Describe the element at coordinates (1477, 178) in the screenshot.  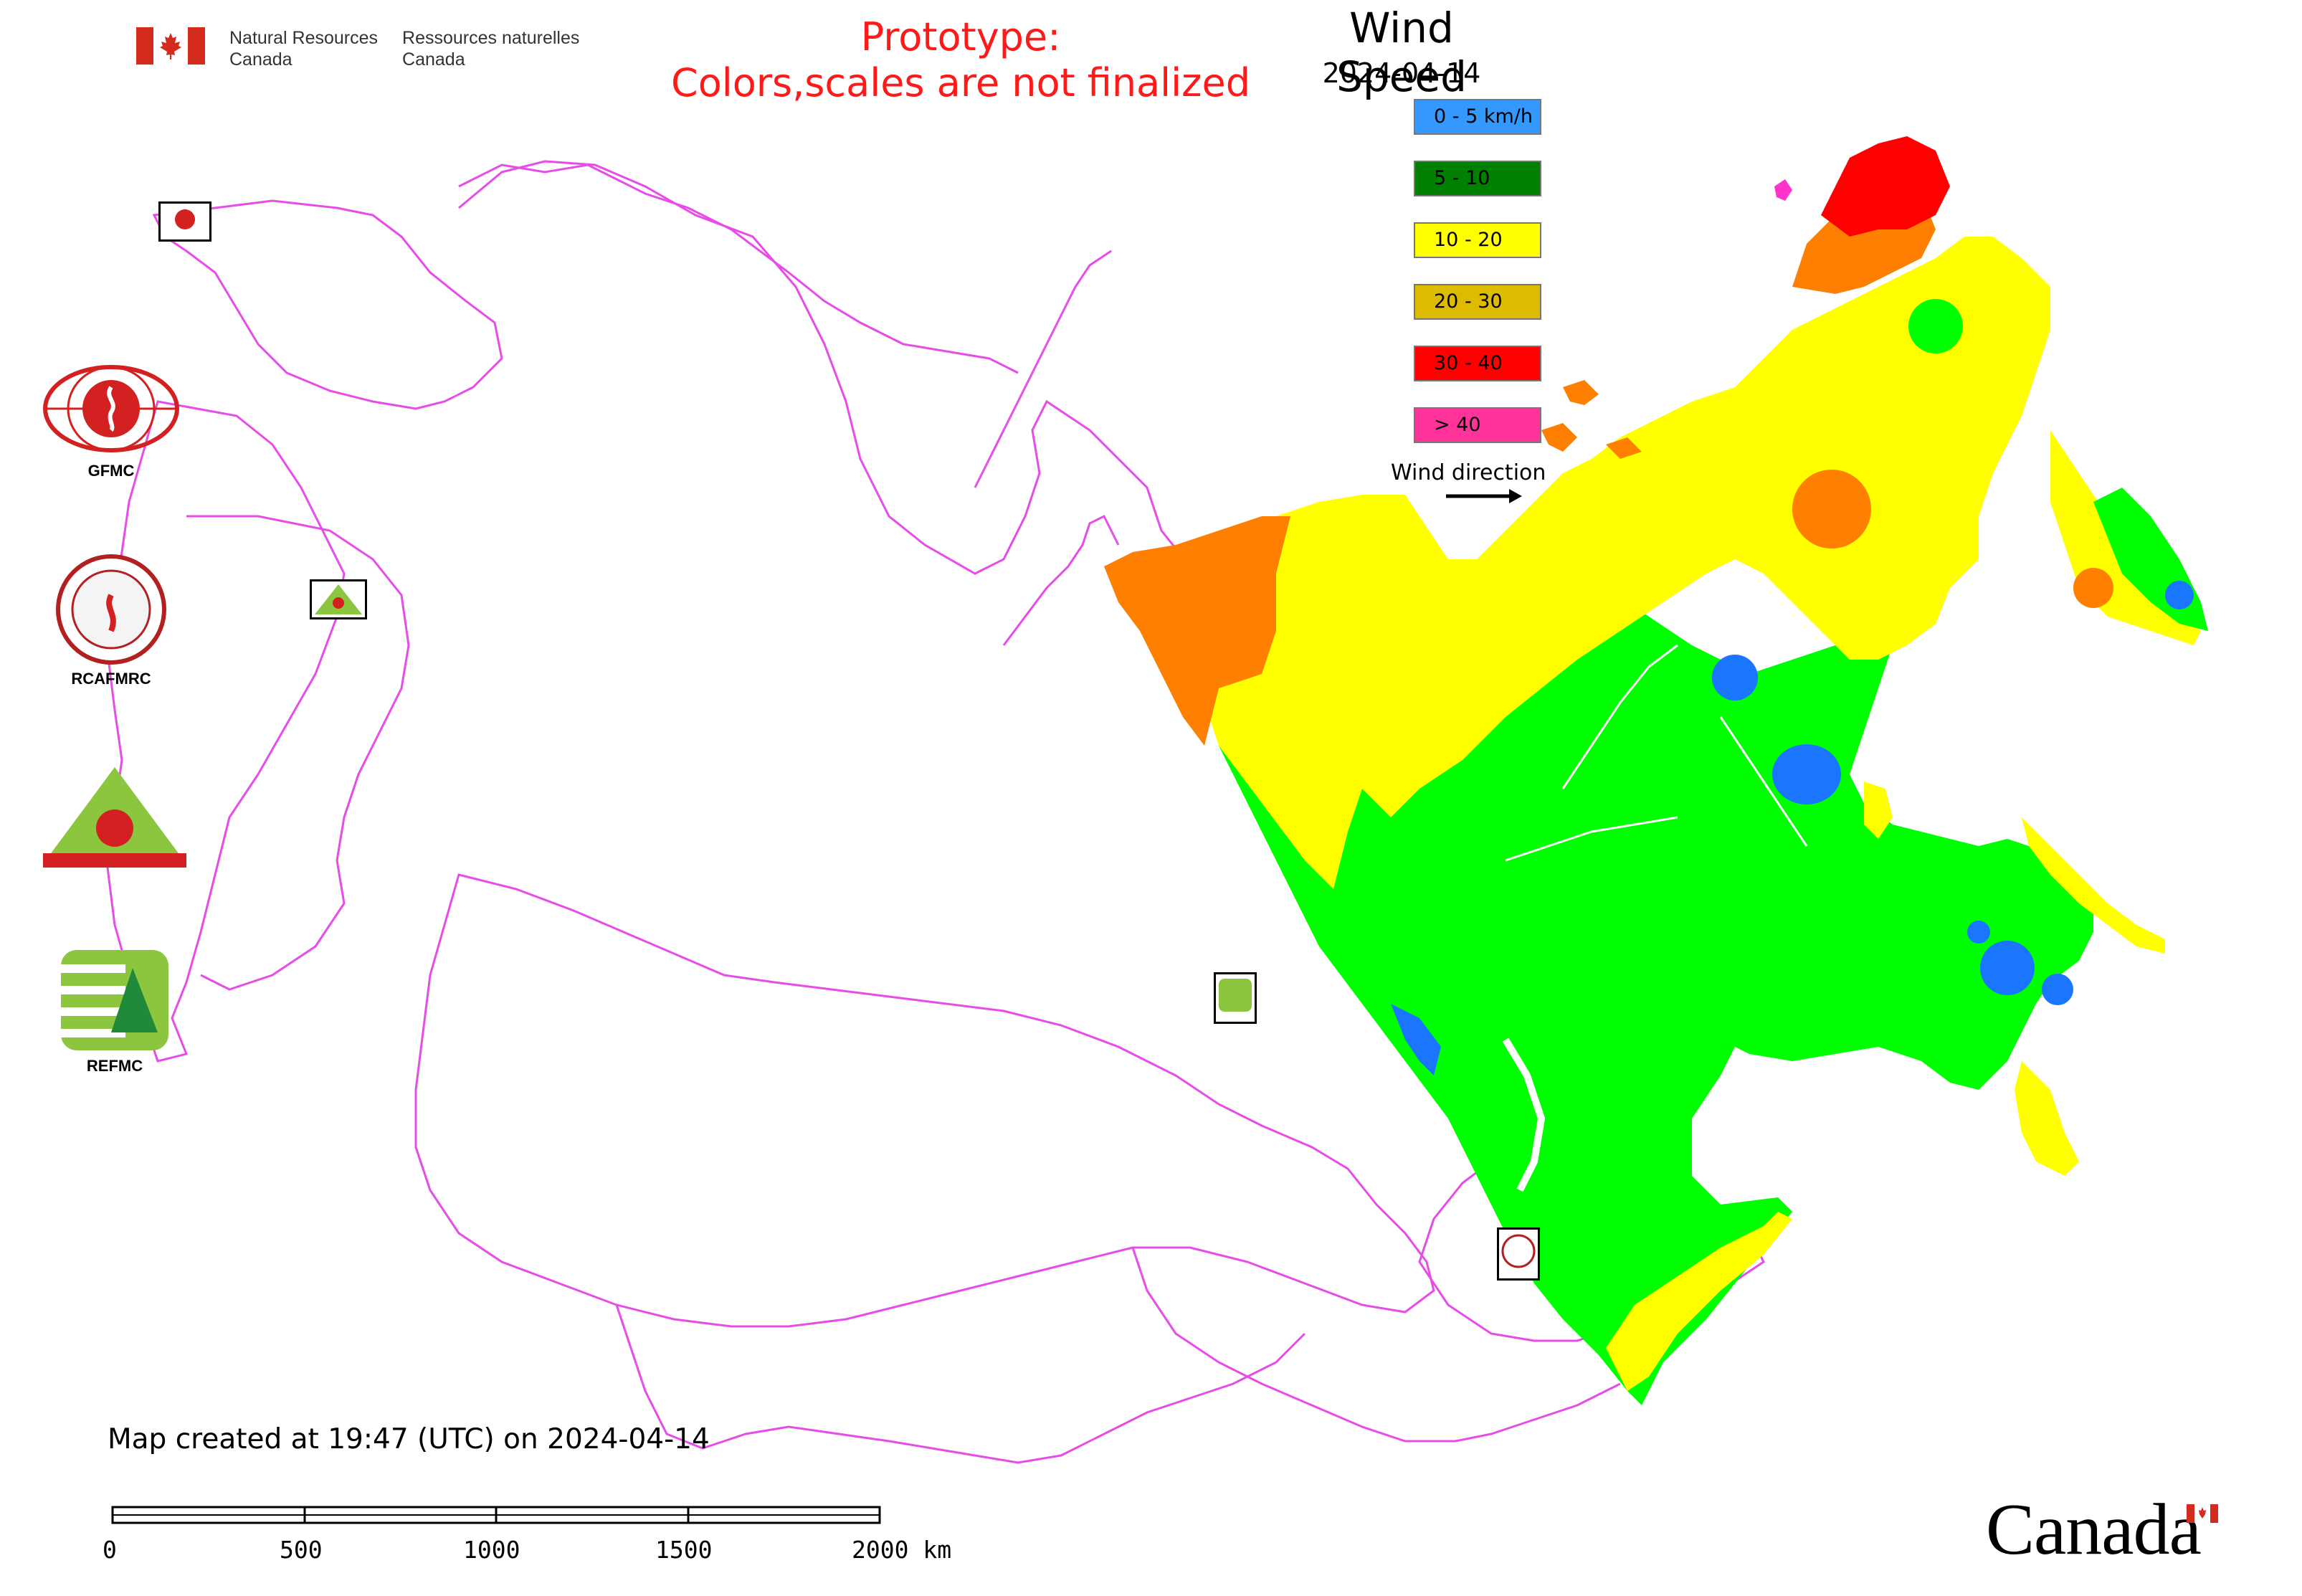
I see `legend-item-5-10: 5 - 10` at that location.